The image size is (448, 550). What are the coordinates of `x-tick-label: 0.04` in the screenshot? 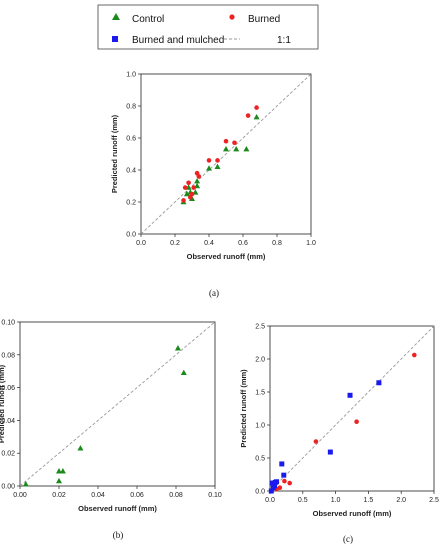 It's located at (98, 495).